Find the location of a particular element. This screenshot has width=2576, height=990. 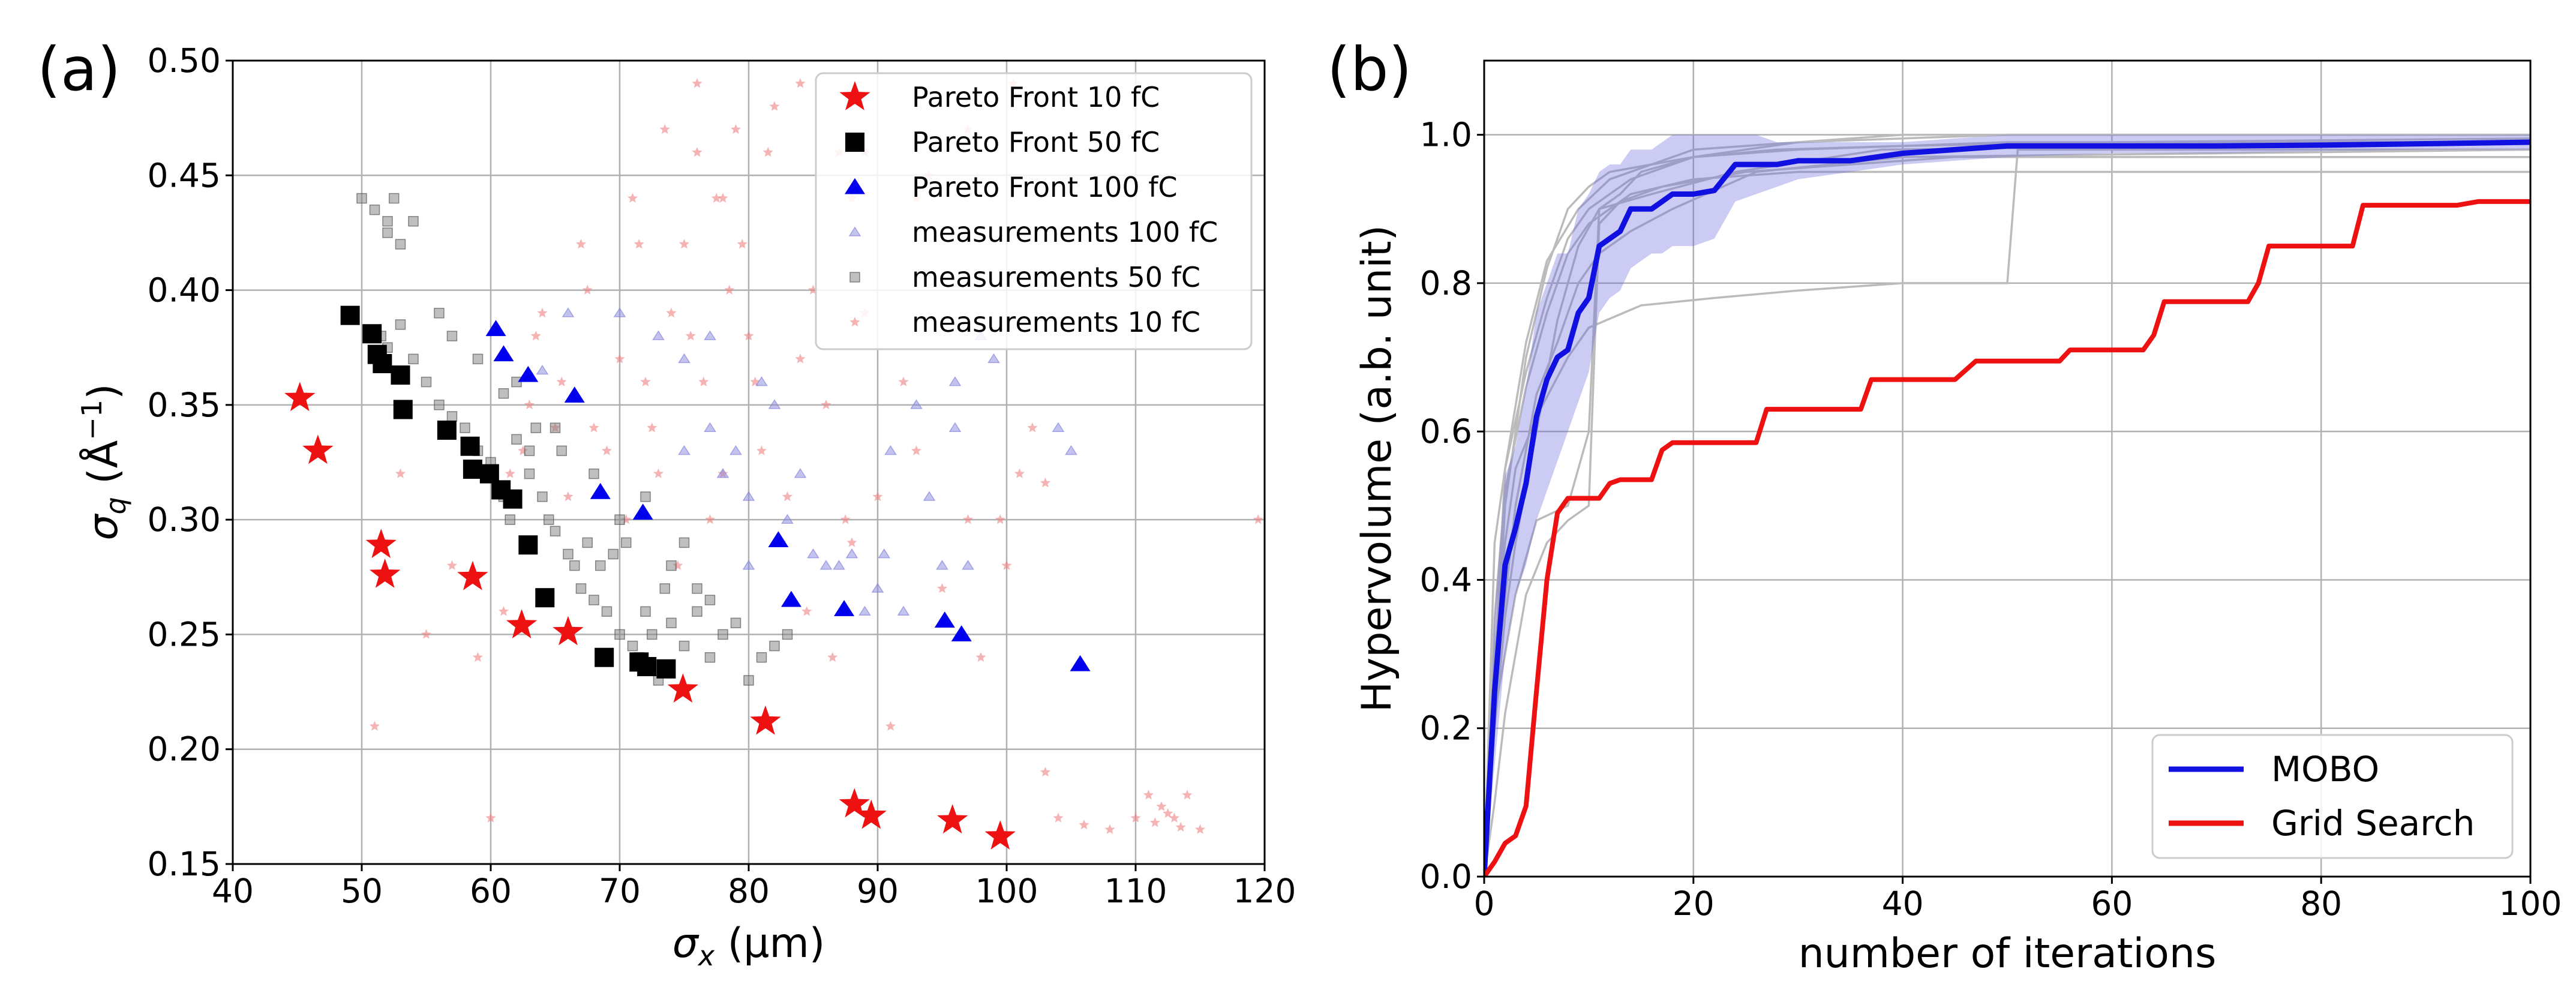

panel-b-label: (b) is located at coordinates (1370, 69).